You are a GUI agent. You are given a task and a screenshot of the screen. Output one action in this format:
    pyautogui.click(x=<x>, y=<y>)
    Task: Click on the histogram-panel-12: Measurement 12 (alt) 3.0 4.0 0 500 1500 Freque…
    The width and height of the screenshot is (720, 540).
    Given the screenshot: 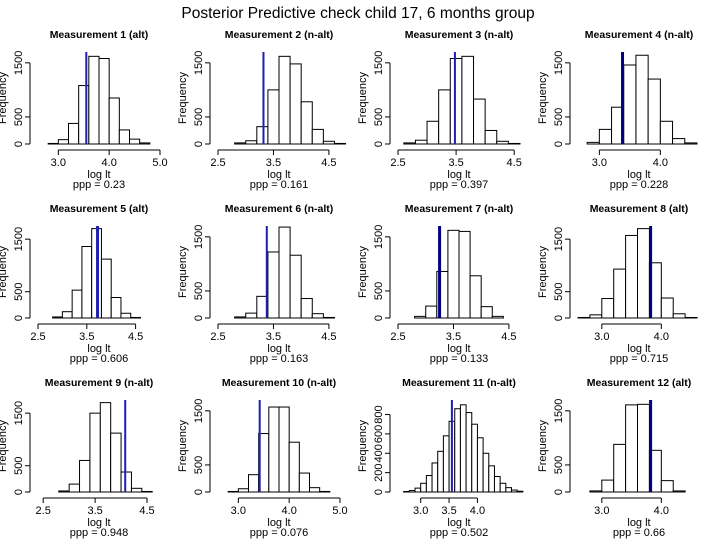 What is the action you would take?
    pyautogui.click(x=614, y=458)
    